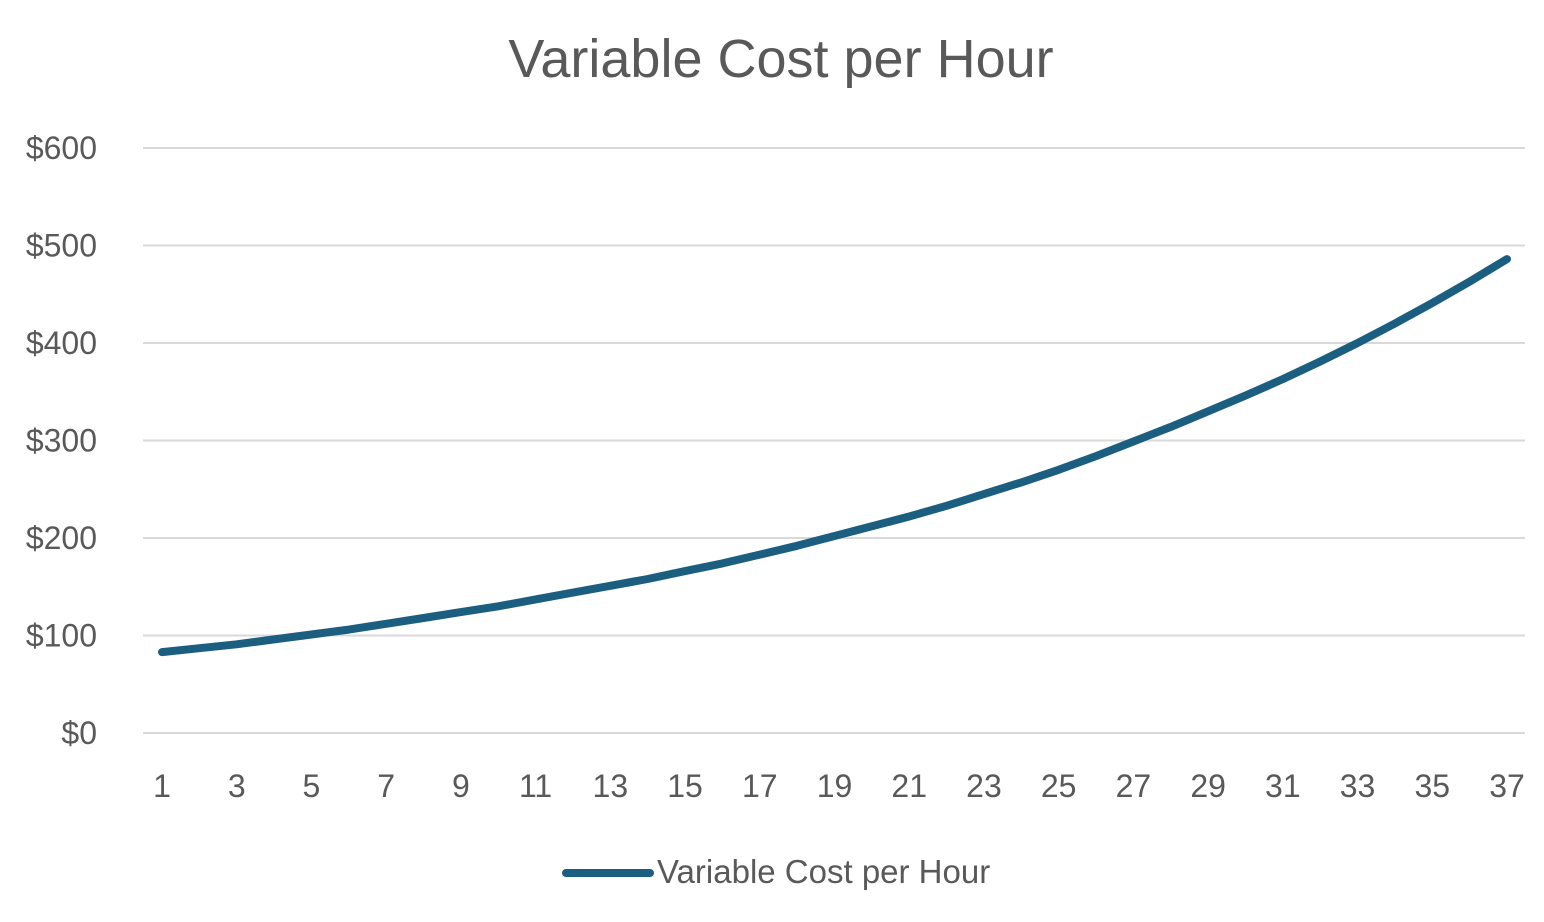 This screenshot has width=1544, height=922. What do you see at coordinates (61, 148) in the screenshot?
I see `y-tick-label: $600` at bounding box center [61, 148].